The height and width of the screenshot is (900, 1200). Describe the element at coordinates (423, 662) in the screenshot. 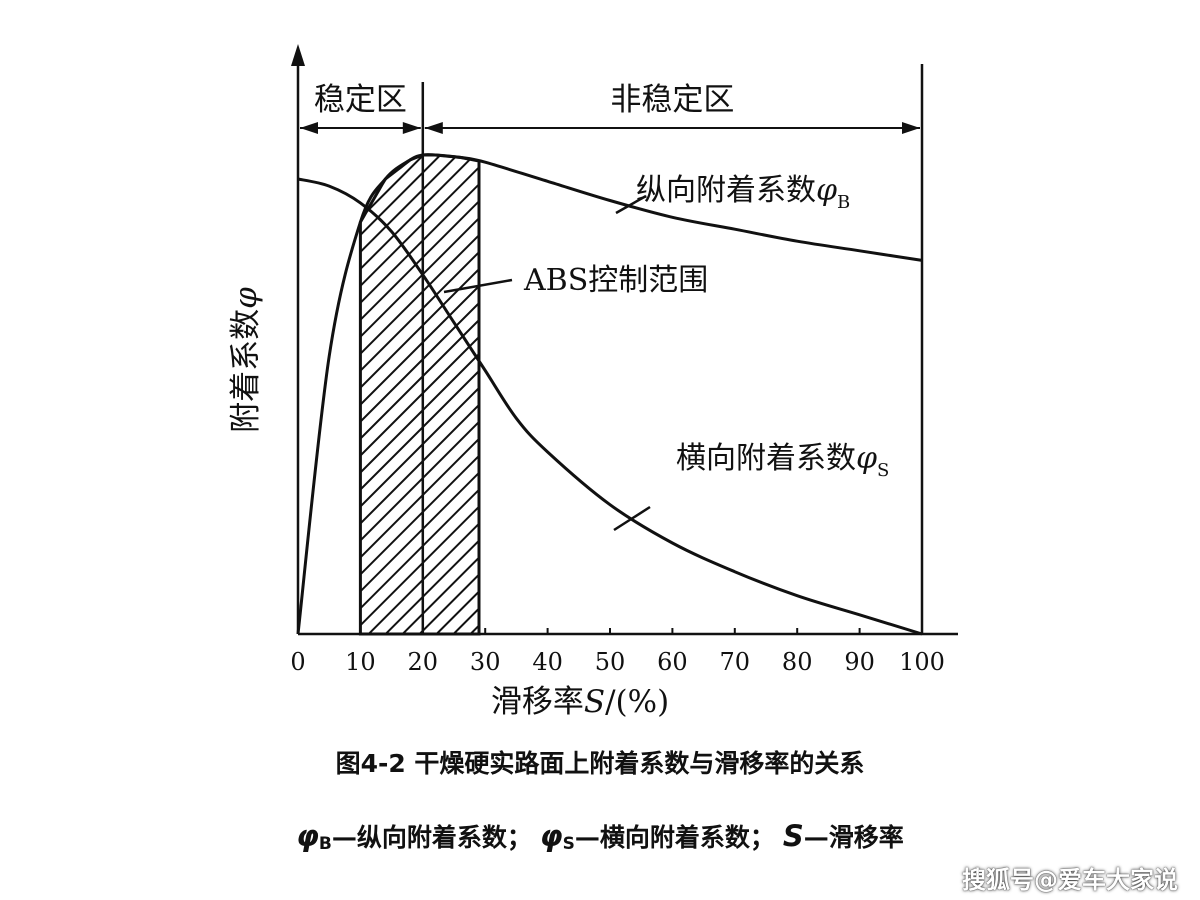

I see `x-tick-label: 20` at that location.